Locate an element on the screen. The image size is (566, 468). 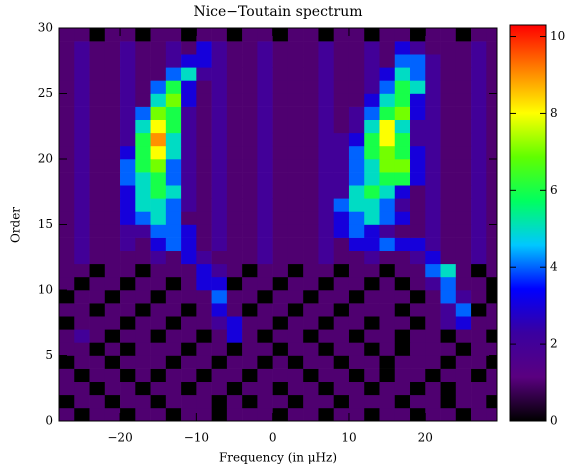
y-tick-label: 5 is located at coordinates (49, 355).